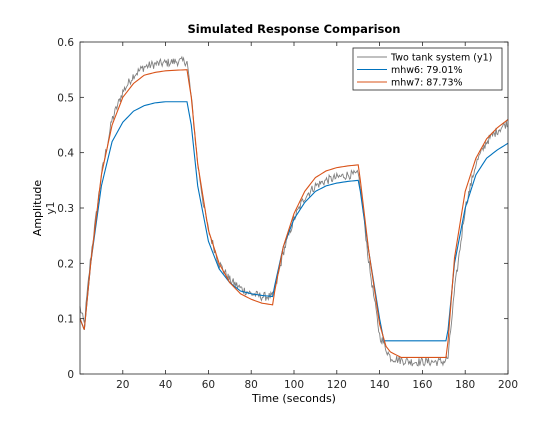 This screenshot has height=424, width=560. I want to click on x-tick-label: 40, so click(165, 385).